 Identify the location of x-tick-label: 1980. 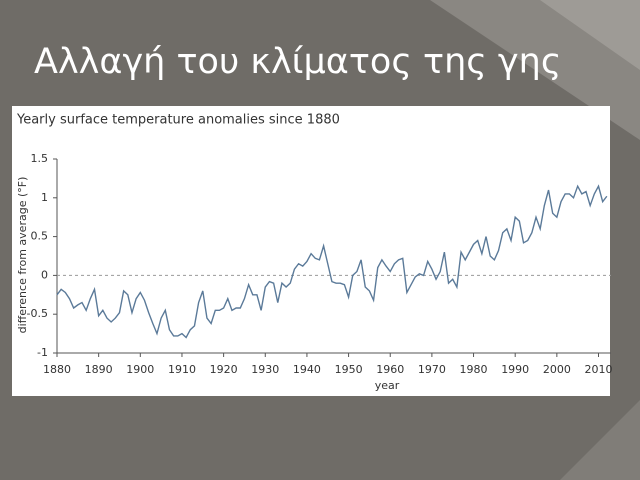
(474, 369).